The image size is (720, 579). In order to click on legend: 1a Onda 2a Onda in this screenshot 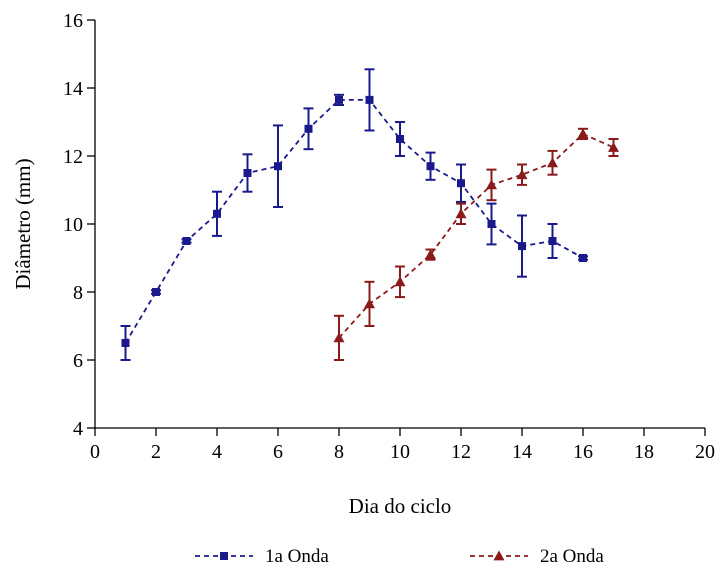, I will do `click(399, 556)`.